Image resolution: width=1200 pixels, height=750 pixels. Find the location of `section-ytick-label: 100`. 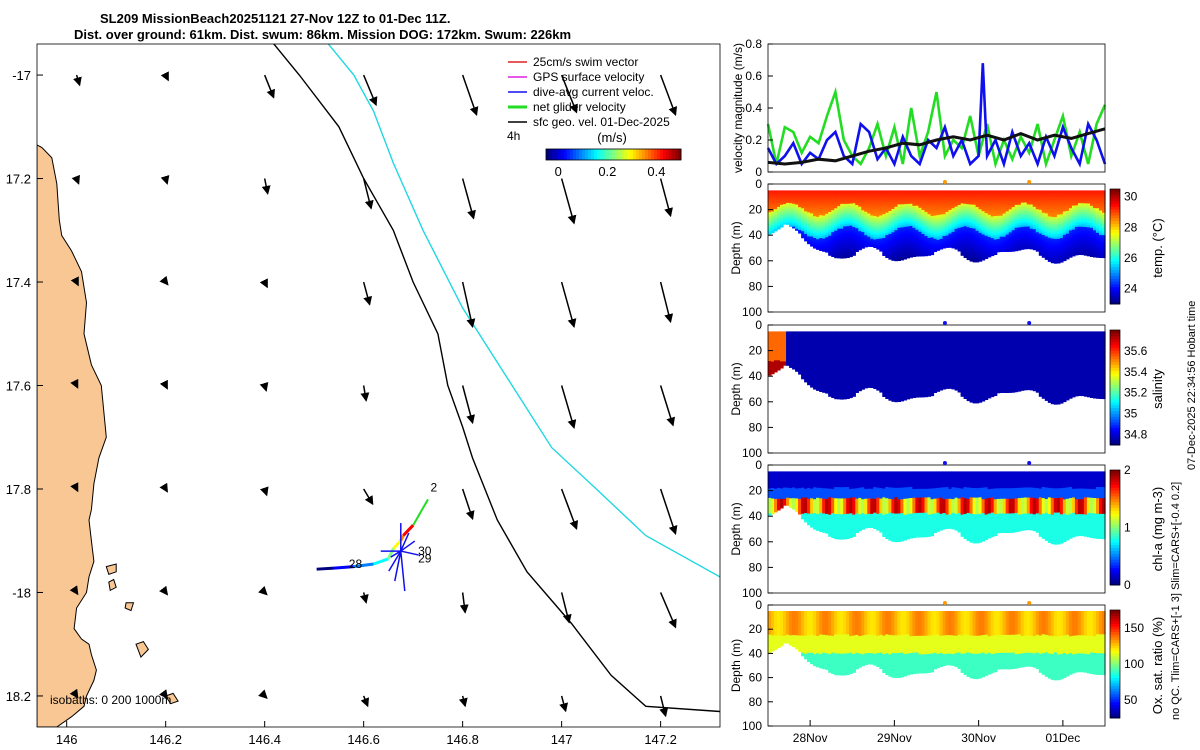

section-ytick-label: 100 is located at coordinates (752, 312).